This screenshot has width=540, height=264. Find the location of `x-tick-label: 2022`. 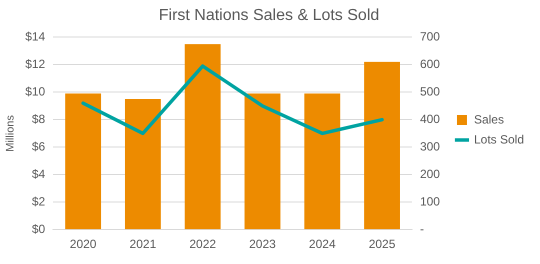

x-tick-label: 2022 is located at coordinates (202, 244).